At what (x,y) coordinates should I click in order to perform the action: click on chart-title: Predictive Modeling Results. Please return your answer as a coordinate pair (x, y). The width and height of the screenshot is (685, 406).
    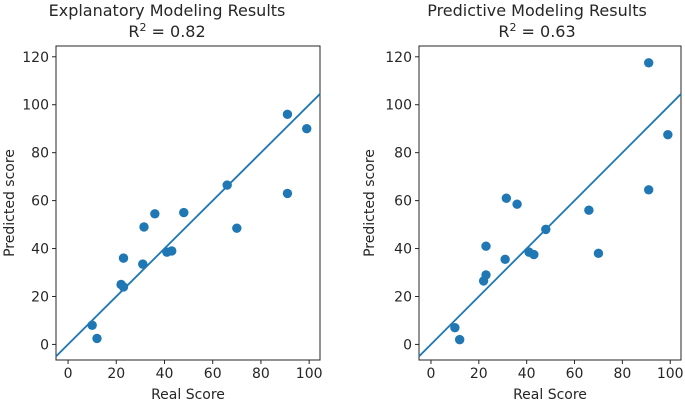
    Looking at the image, I should click on (537, 10).